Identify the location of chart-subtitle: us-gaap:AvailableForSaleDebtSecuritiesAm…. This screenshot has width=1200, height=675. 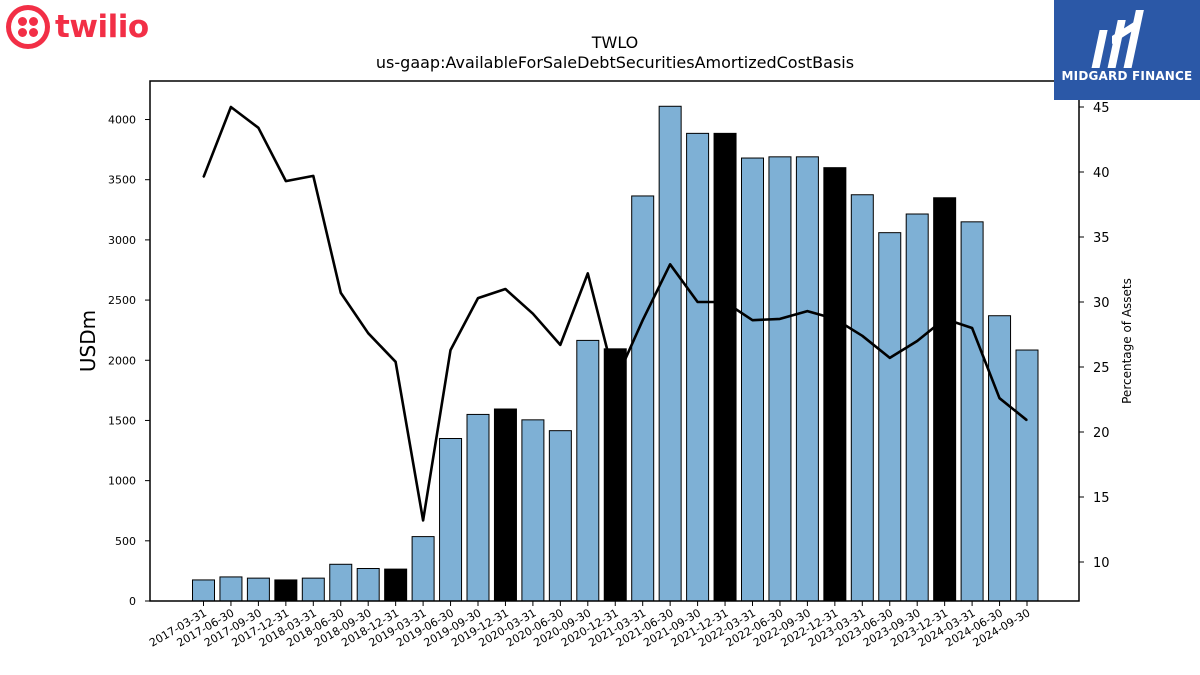
(615, 62).